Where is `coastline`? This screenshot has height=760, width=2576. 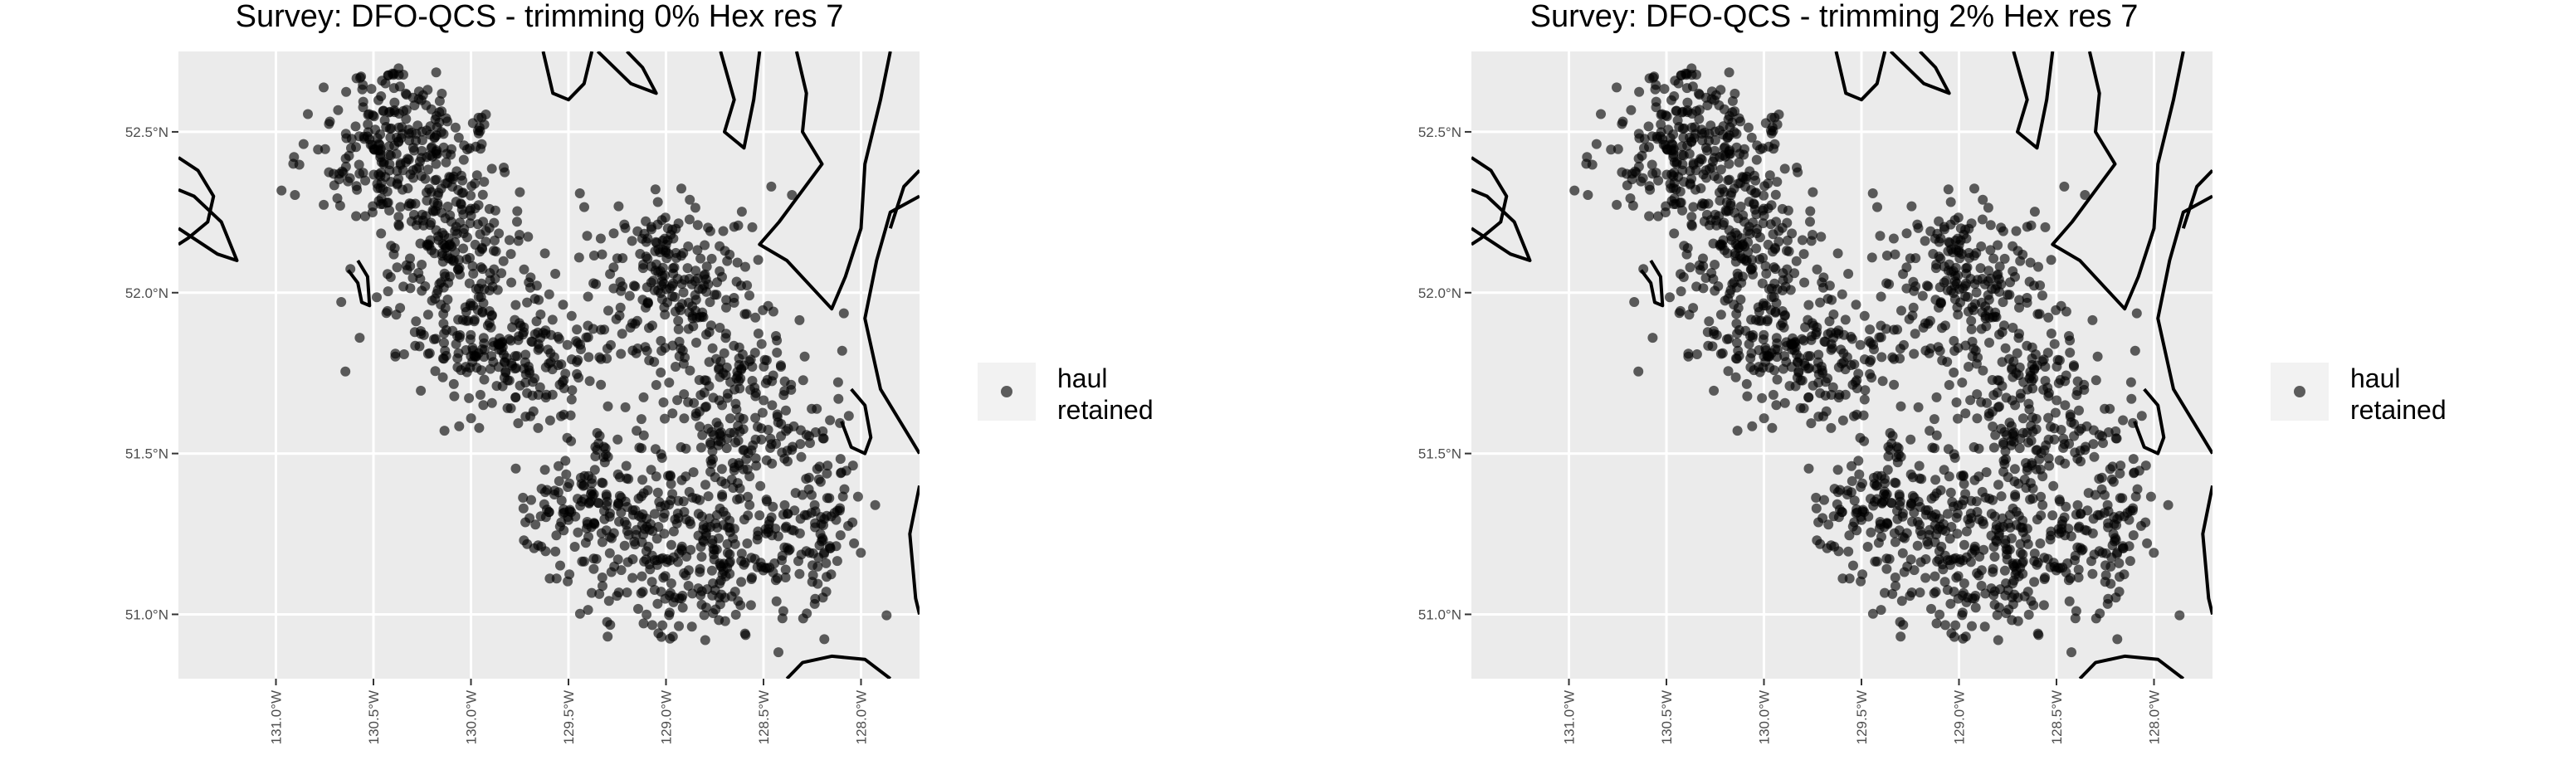
coastline is located at coordinates (2034, 100).